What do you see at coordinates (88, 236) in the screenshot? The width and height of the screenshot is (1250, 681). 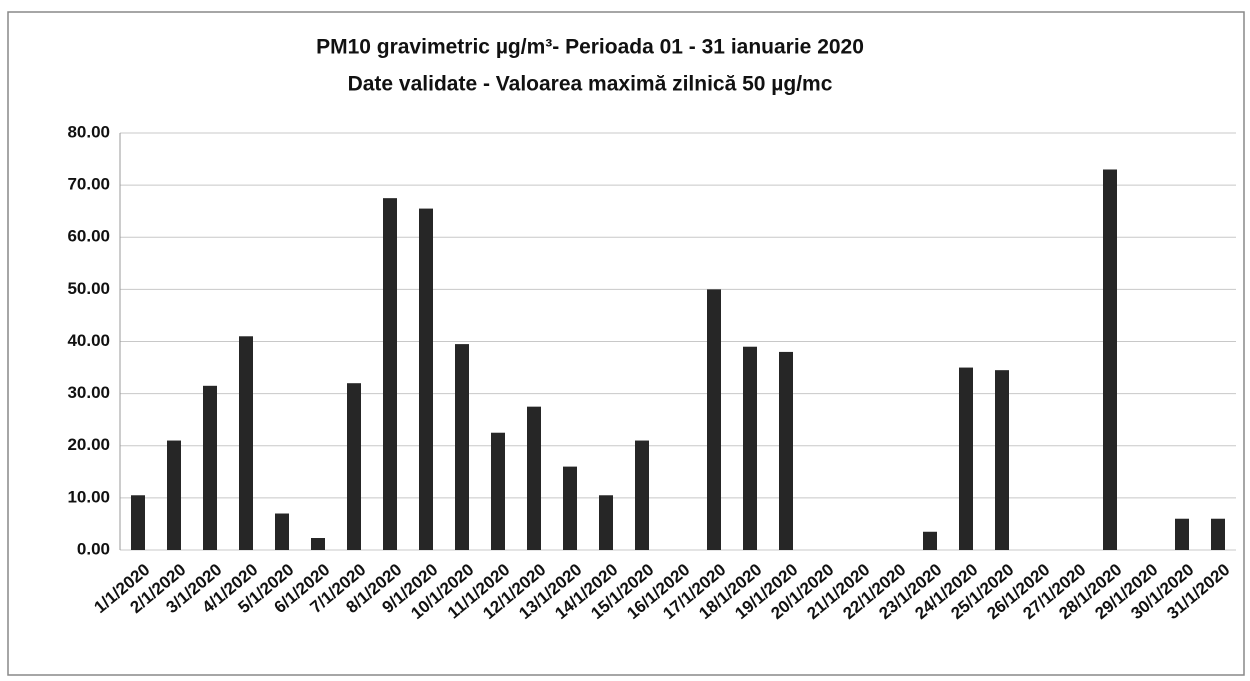 I see `y-tick-label: 60.00` at bounding box center [88, 236].